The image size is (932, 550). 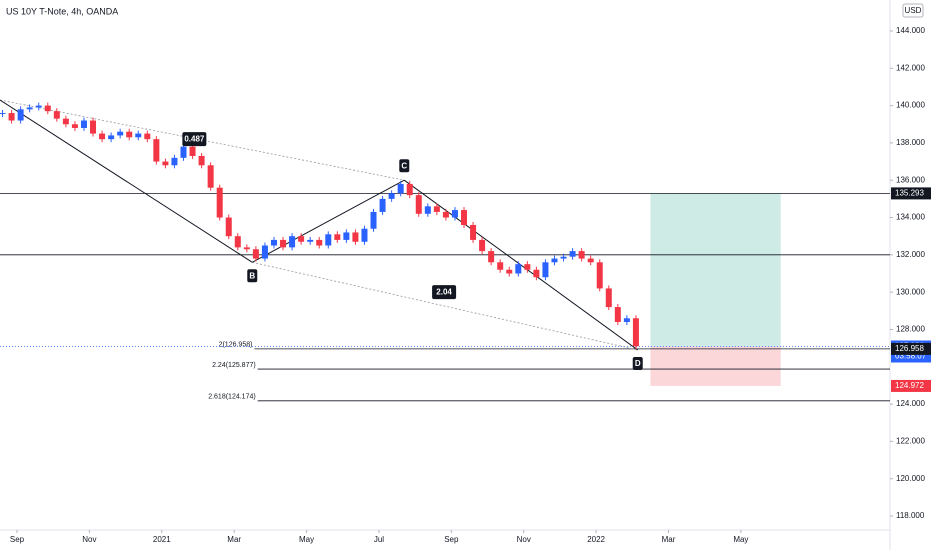 I want to click on point-label: D, so click(x=638, y=363).